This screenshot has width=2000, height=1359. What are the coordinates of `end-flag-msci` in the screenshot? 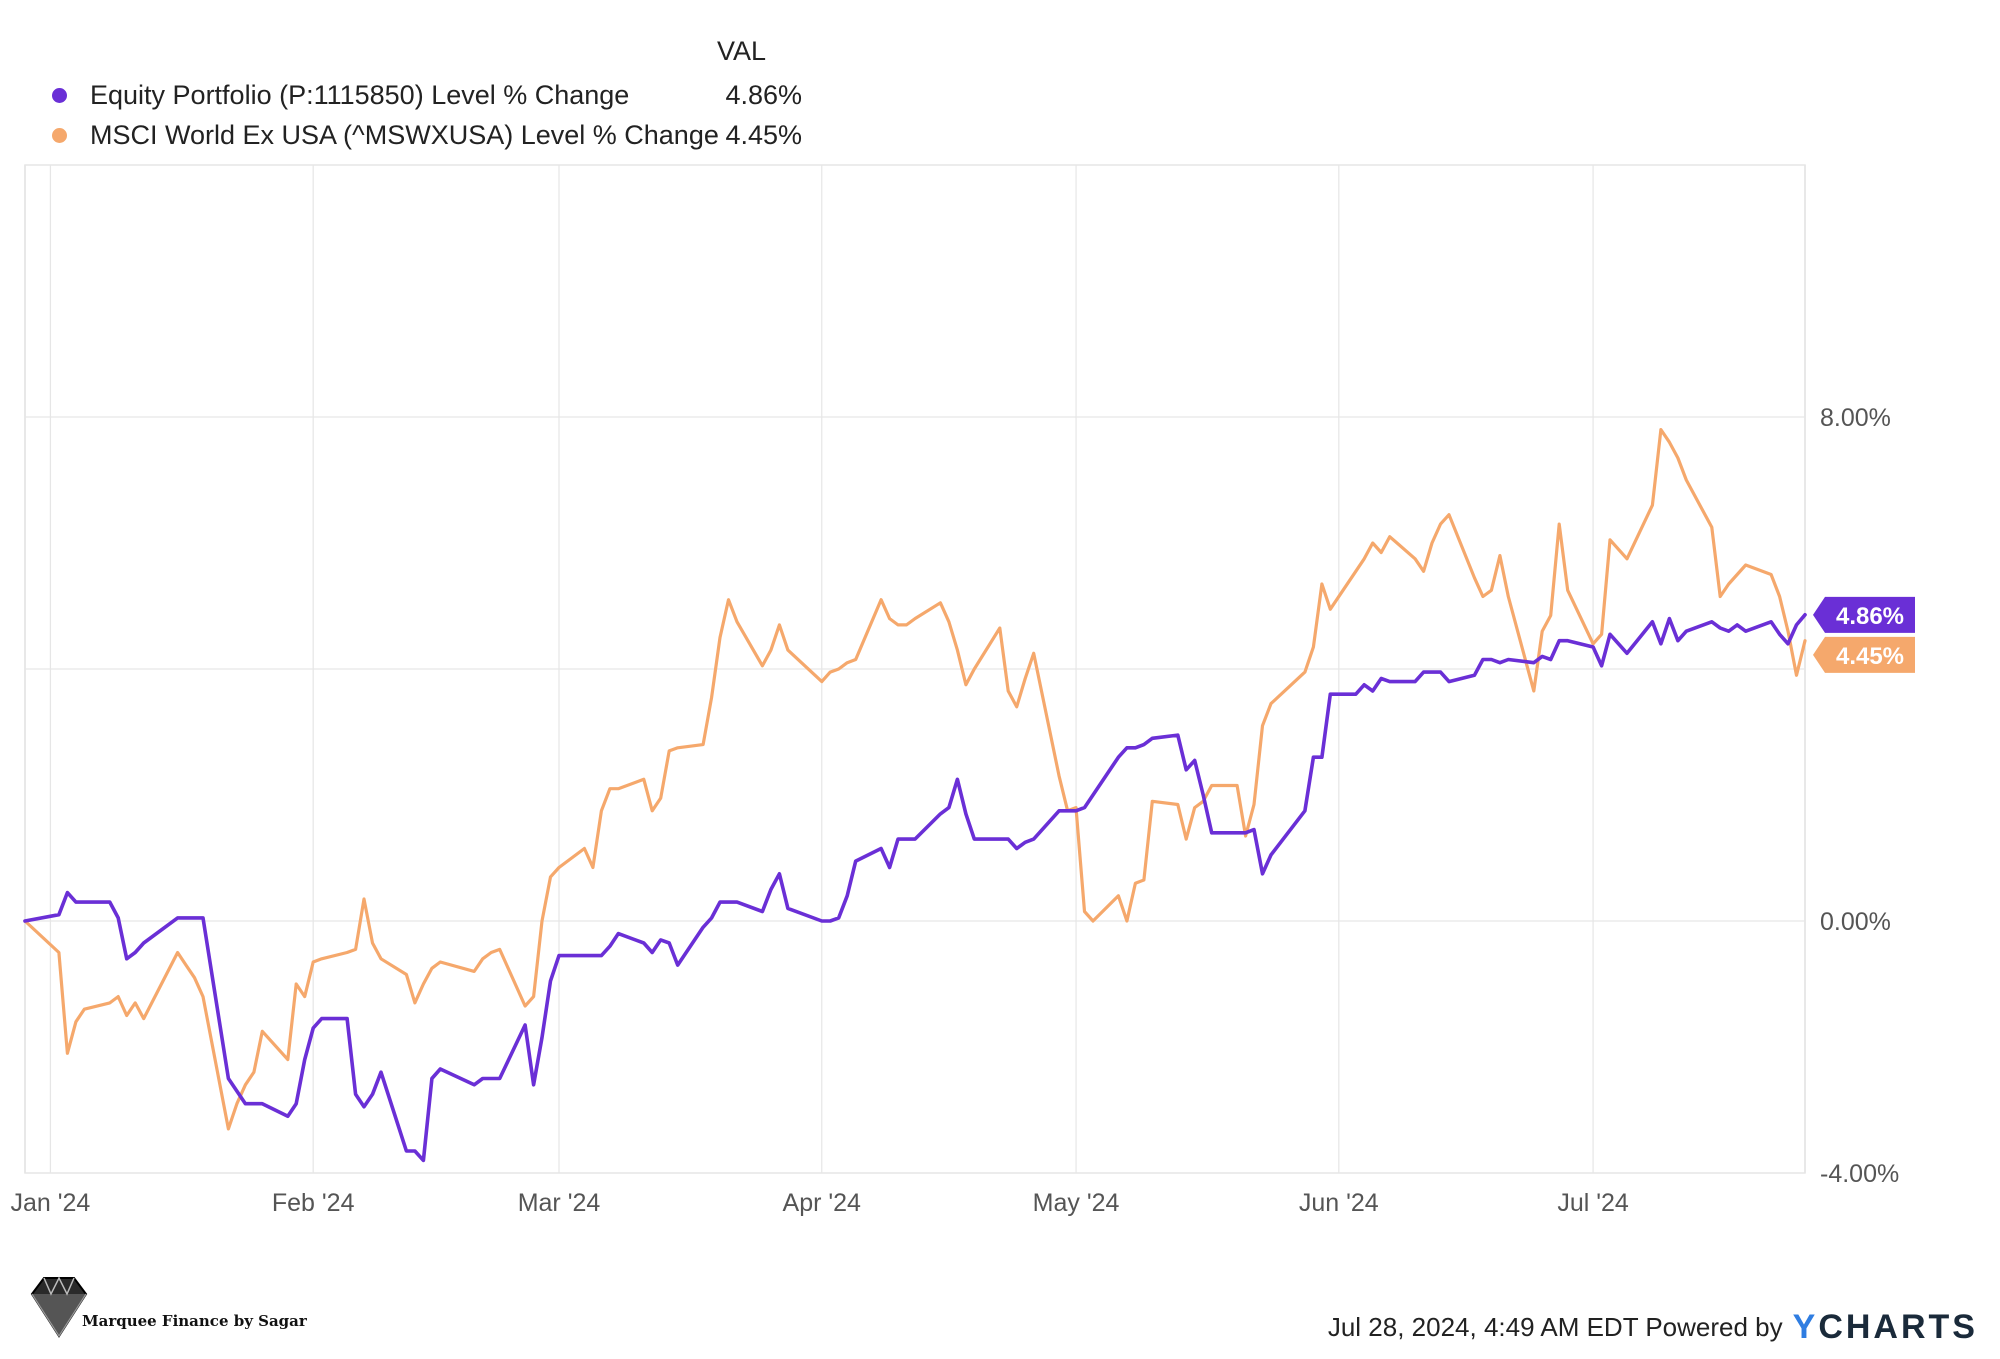 It's located at (1864, 654).